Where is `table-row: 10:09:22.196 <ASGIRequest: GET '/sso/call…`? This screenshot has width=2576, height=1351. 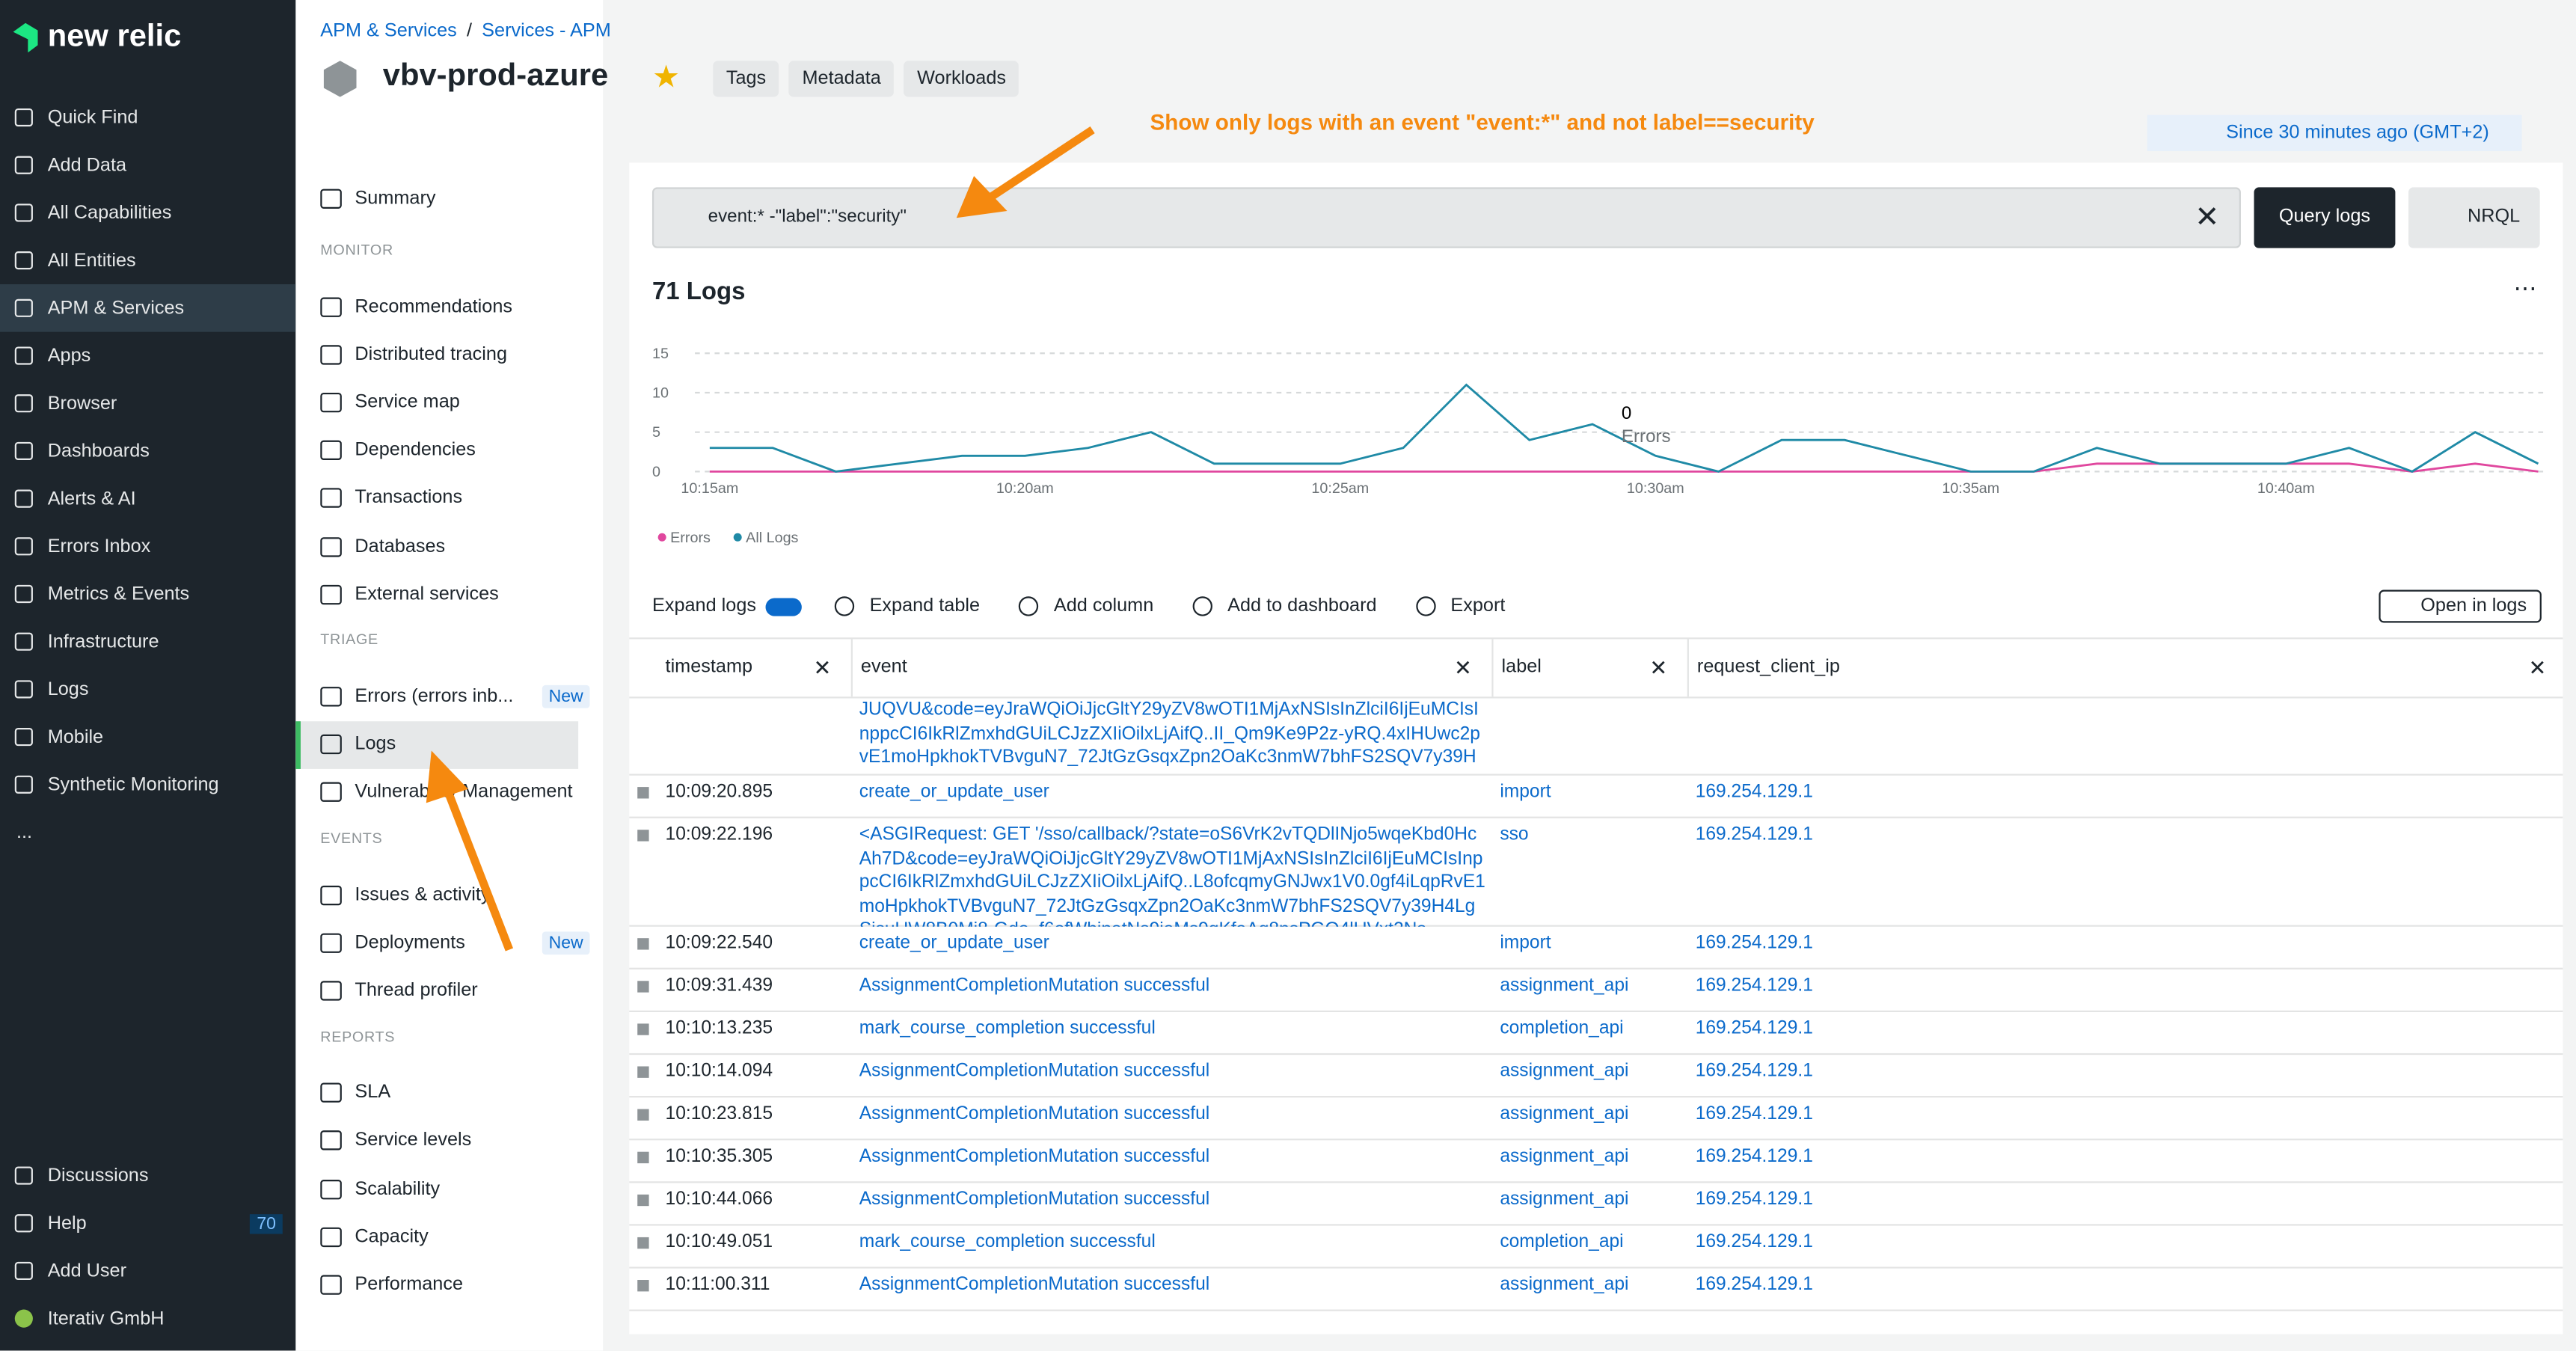
table-row: 10:09:22.196 <ASGIRequest: GET '/sso/call… is located at coordinates (1596, 872).